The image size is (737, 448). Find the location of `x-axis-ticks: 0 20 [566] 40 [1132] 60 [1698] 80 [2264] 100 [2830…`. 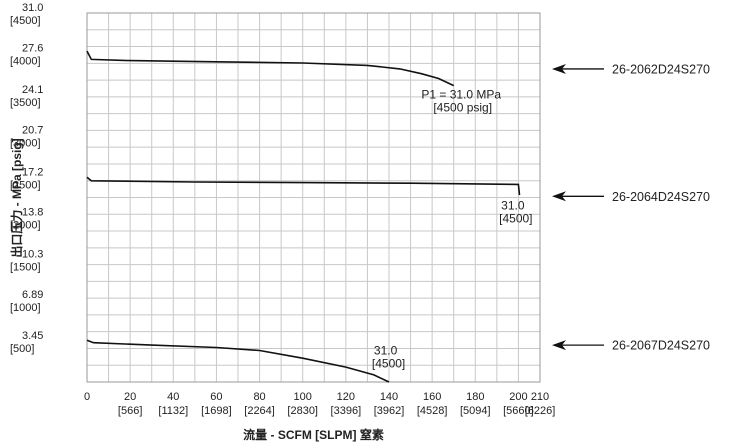

x-axis-ticks: 0 20 [566] 40 [1132] 60 [1698] 80 [2264] 100 [2830… is located at coordinates (319, 404).